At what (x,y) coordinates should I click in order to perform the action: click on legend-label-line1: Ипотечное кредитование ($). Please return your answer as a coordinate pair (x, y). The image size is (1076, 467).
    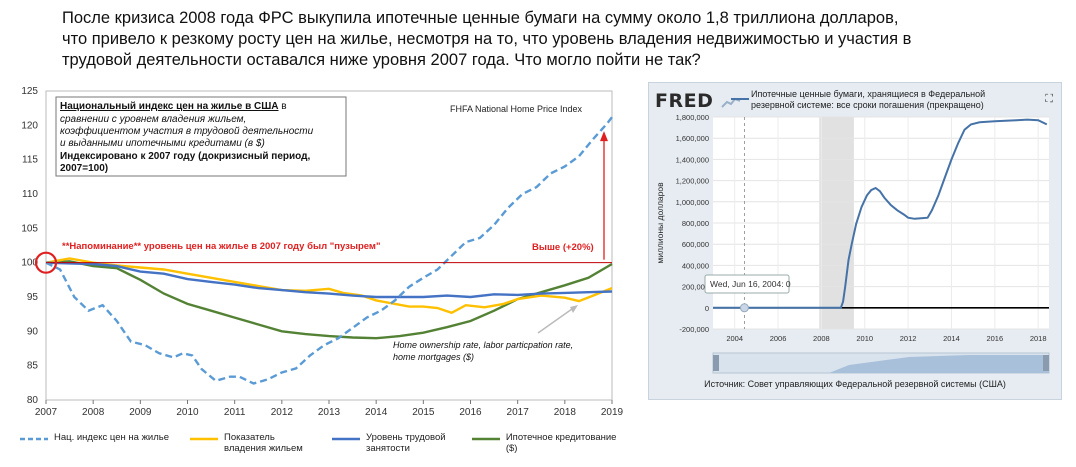
    Looking at the image, I should click on (561, 443).